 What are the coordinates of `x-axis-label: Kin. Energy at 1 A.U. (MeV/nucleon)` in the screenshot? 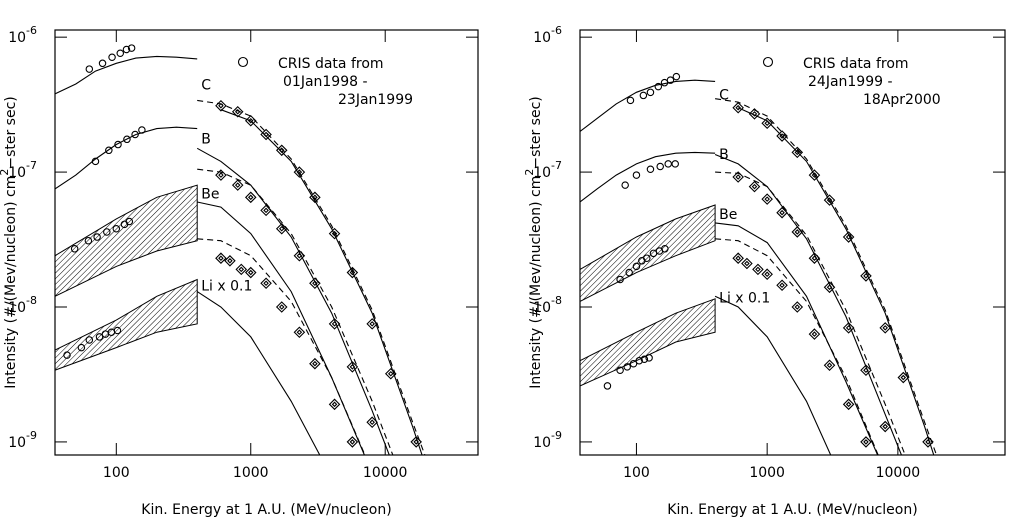 It's located at (792, 510).